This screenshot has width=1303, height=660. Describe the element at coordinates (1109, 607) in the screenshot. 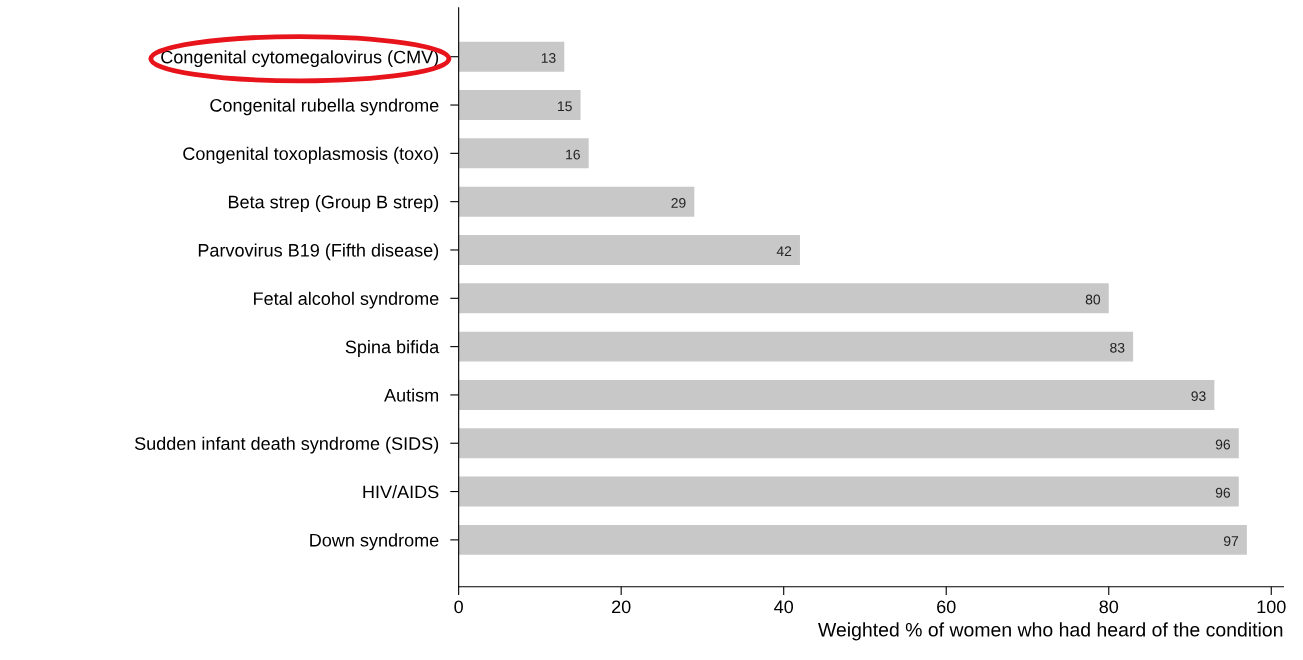

I see `x-tick-label: 80` at that location.